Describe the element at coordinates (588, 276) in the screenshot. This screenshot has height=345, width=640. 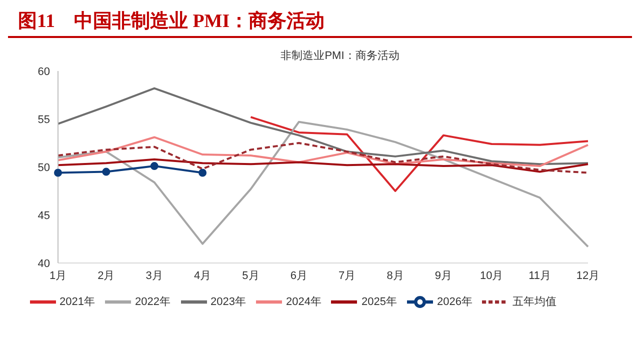
I see `x-tick-label: 12月` at that location.